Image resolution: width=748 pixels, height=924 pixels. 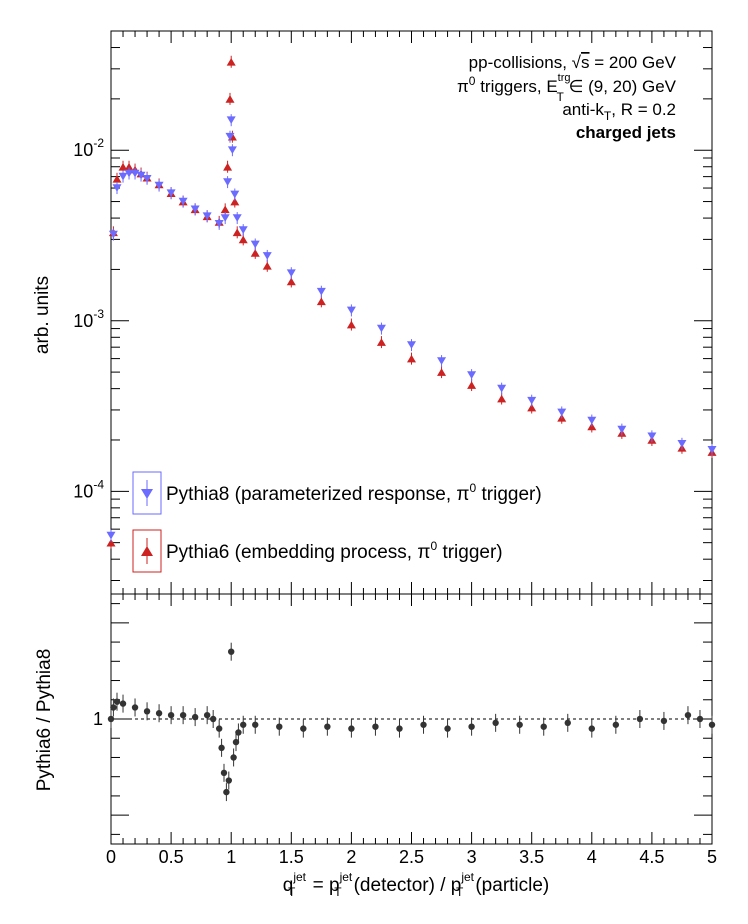 What do you see at coordinates (231, 857) in the screenshot?
I see `x-tick-label: 1` at bounding box center [231, 857].